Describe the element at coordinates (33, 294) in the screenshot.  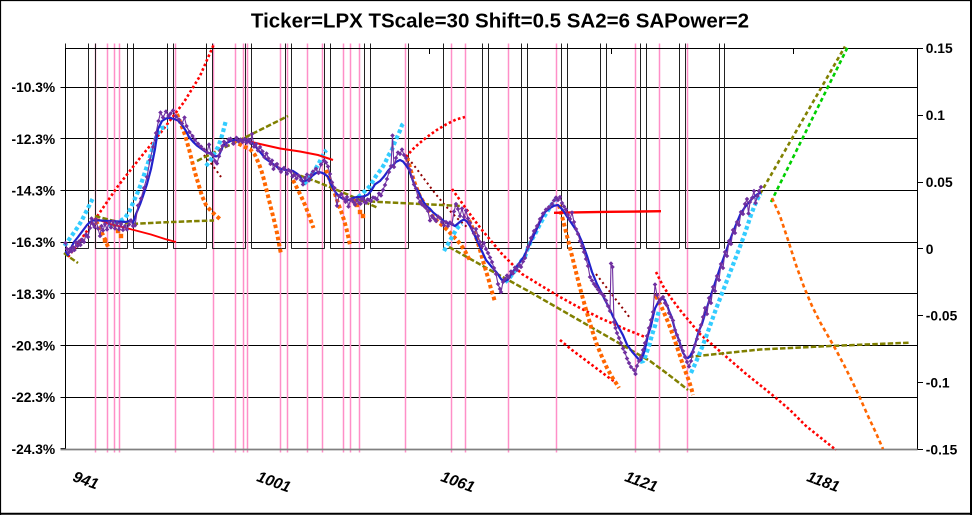
I see `svg-text: -18.3%` at that location.